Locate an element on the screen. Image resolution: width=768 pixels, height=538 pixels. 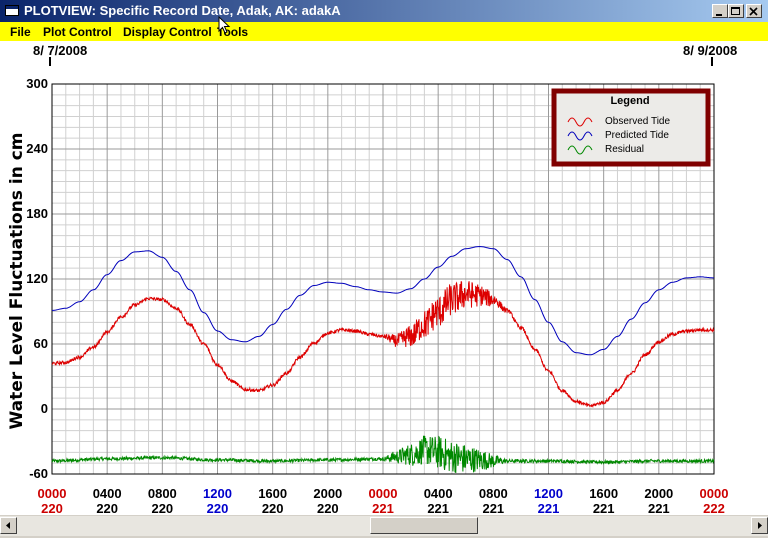
date-left-label: 8/ 7/2008 is located at coordinates (60, 50).